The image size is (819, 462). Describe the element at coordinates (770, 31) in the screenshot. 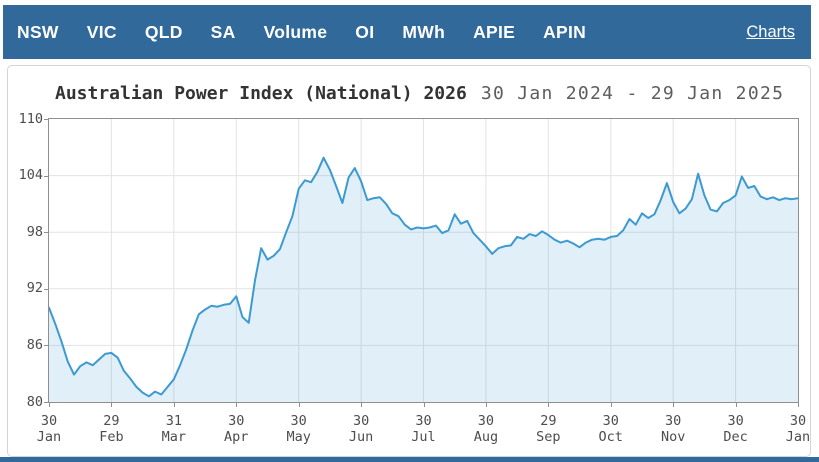

I see `charts-link: Charts` at that location.